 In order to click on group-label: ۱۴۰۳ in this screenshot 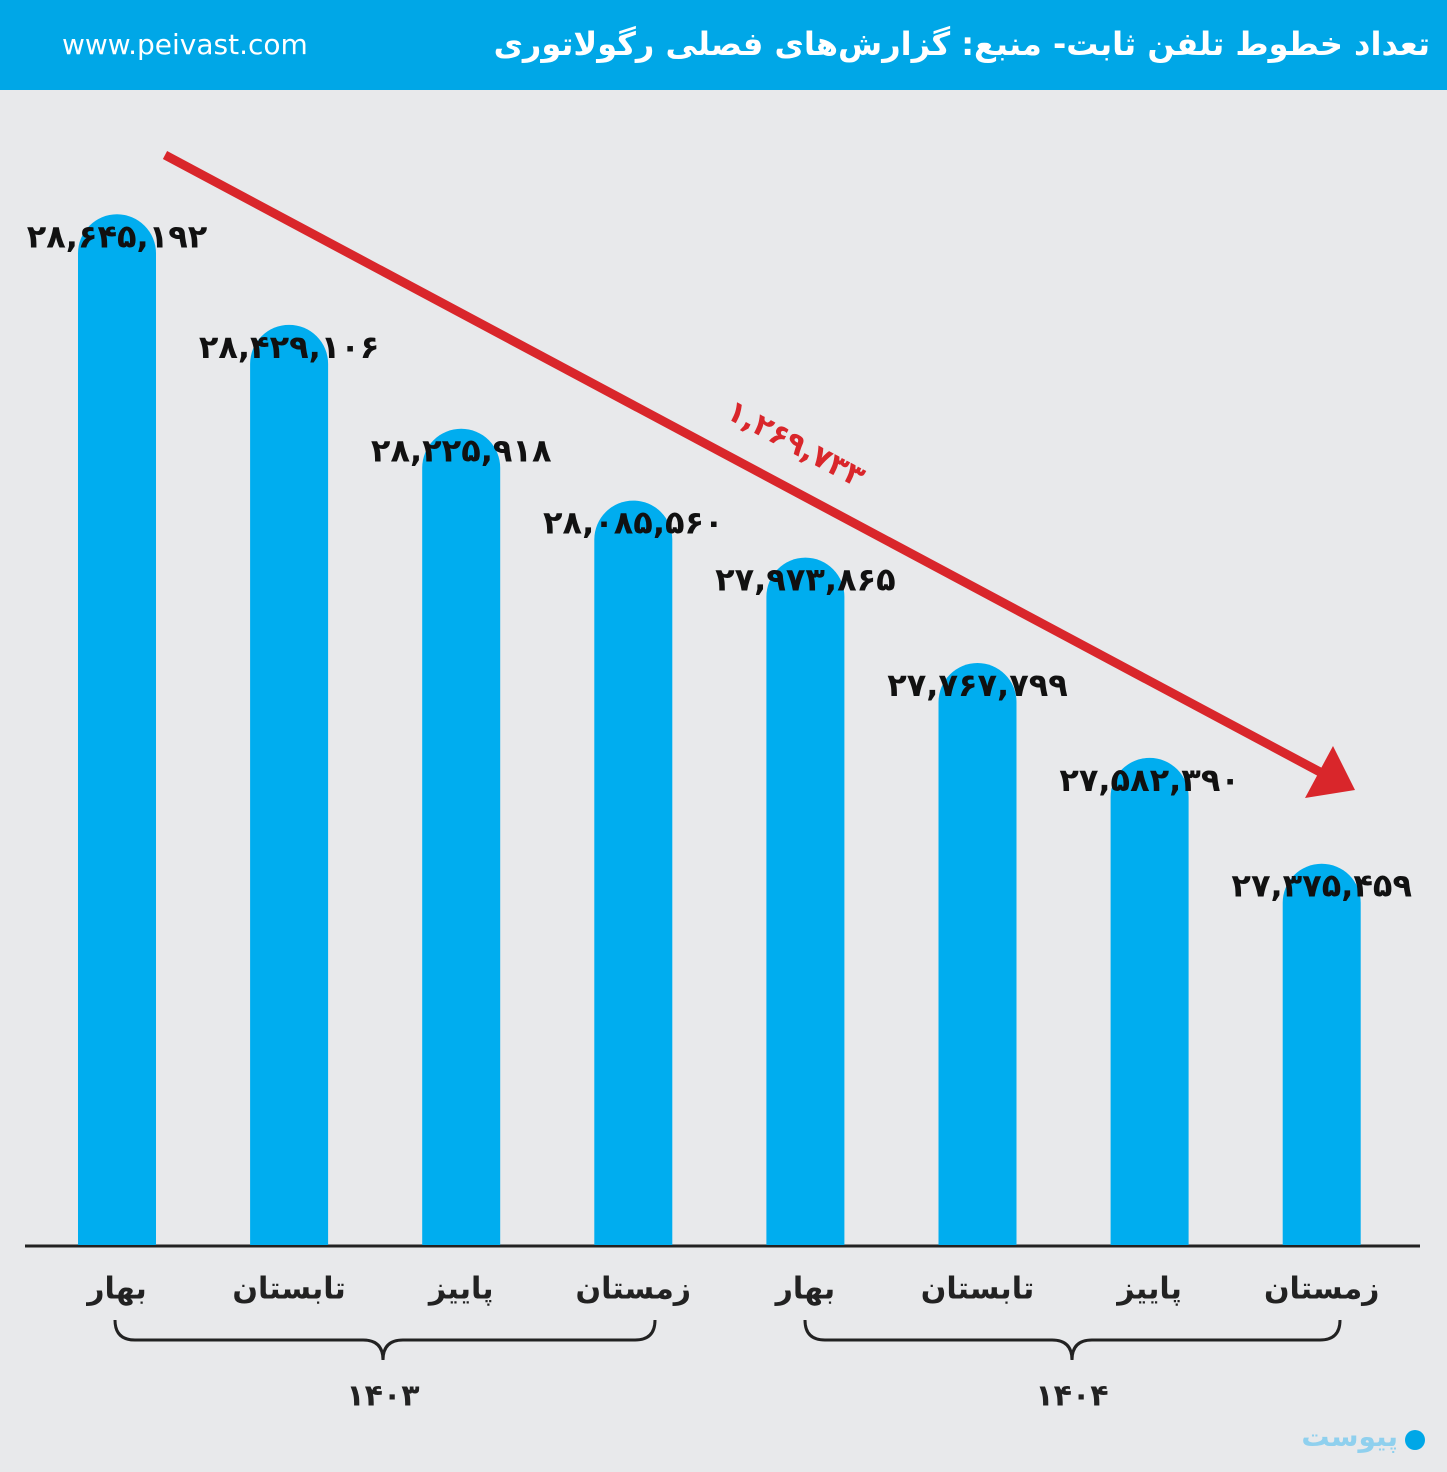, I will do `click(382, 1396)`.